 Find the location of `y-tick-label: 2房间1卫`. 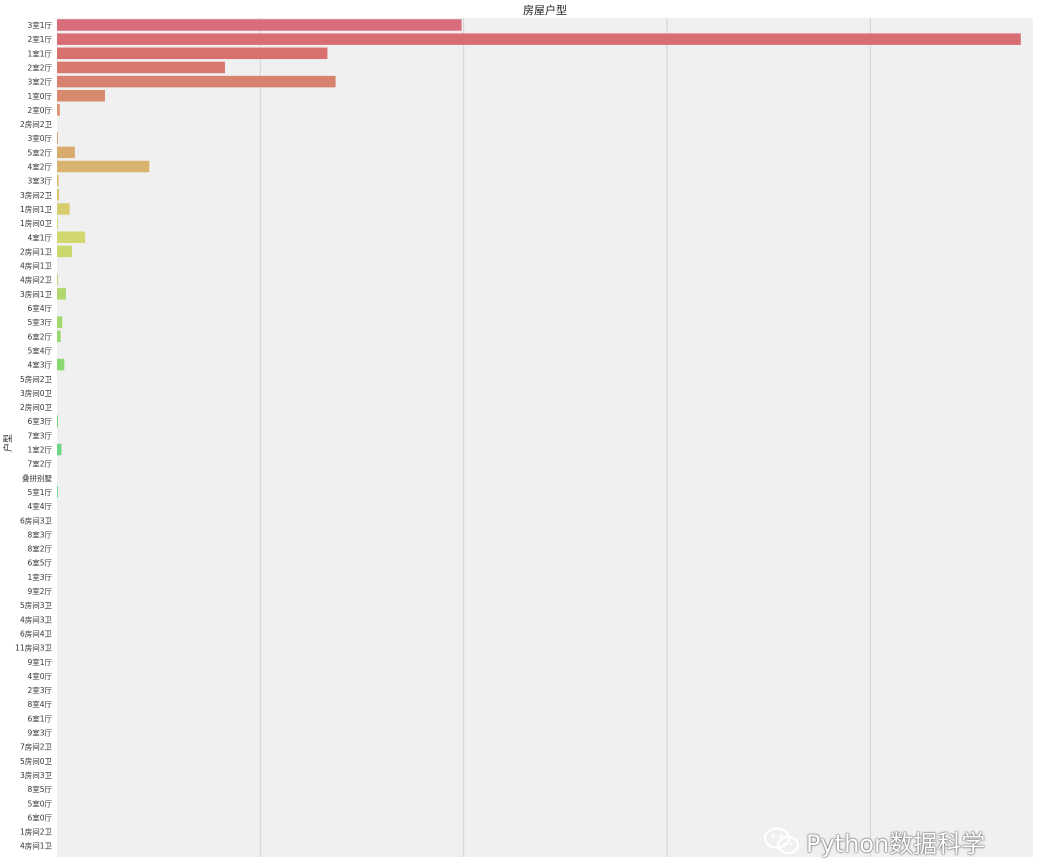

y-tick-label: 2房间1卫 is located at coordinates (36, 251).